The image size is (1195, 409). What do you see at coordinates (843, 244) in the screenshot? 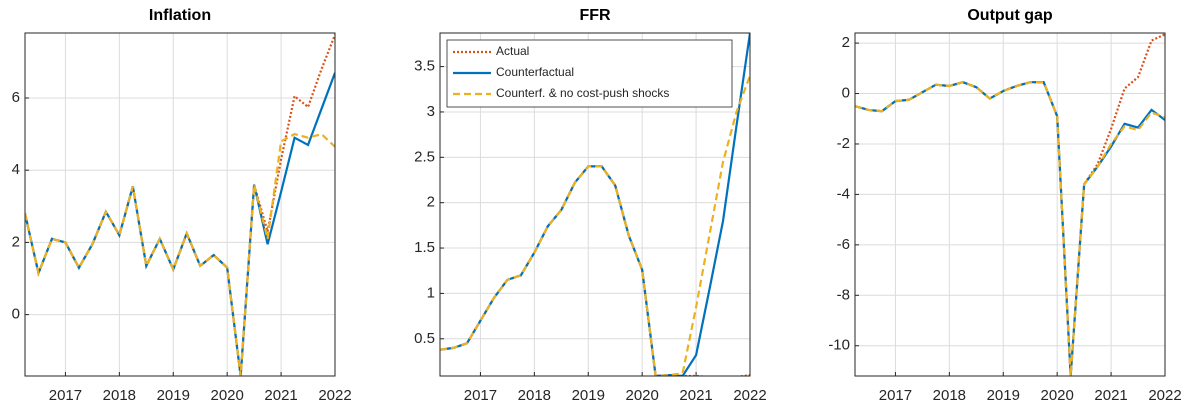
I see `y-tick-label: -6` at bounding box center [843, 244].